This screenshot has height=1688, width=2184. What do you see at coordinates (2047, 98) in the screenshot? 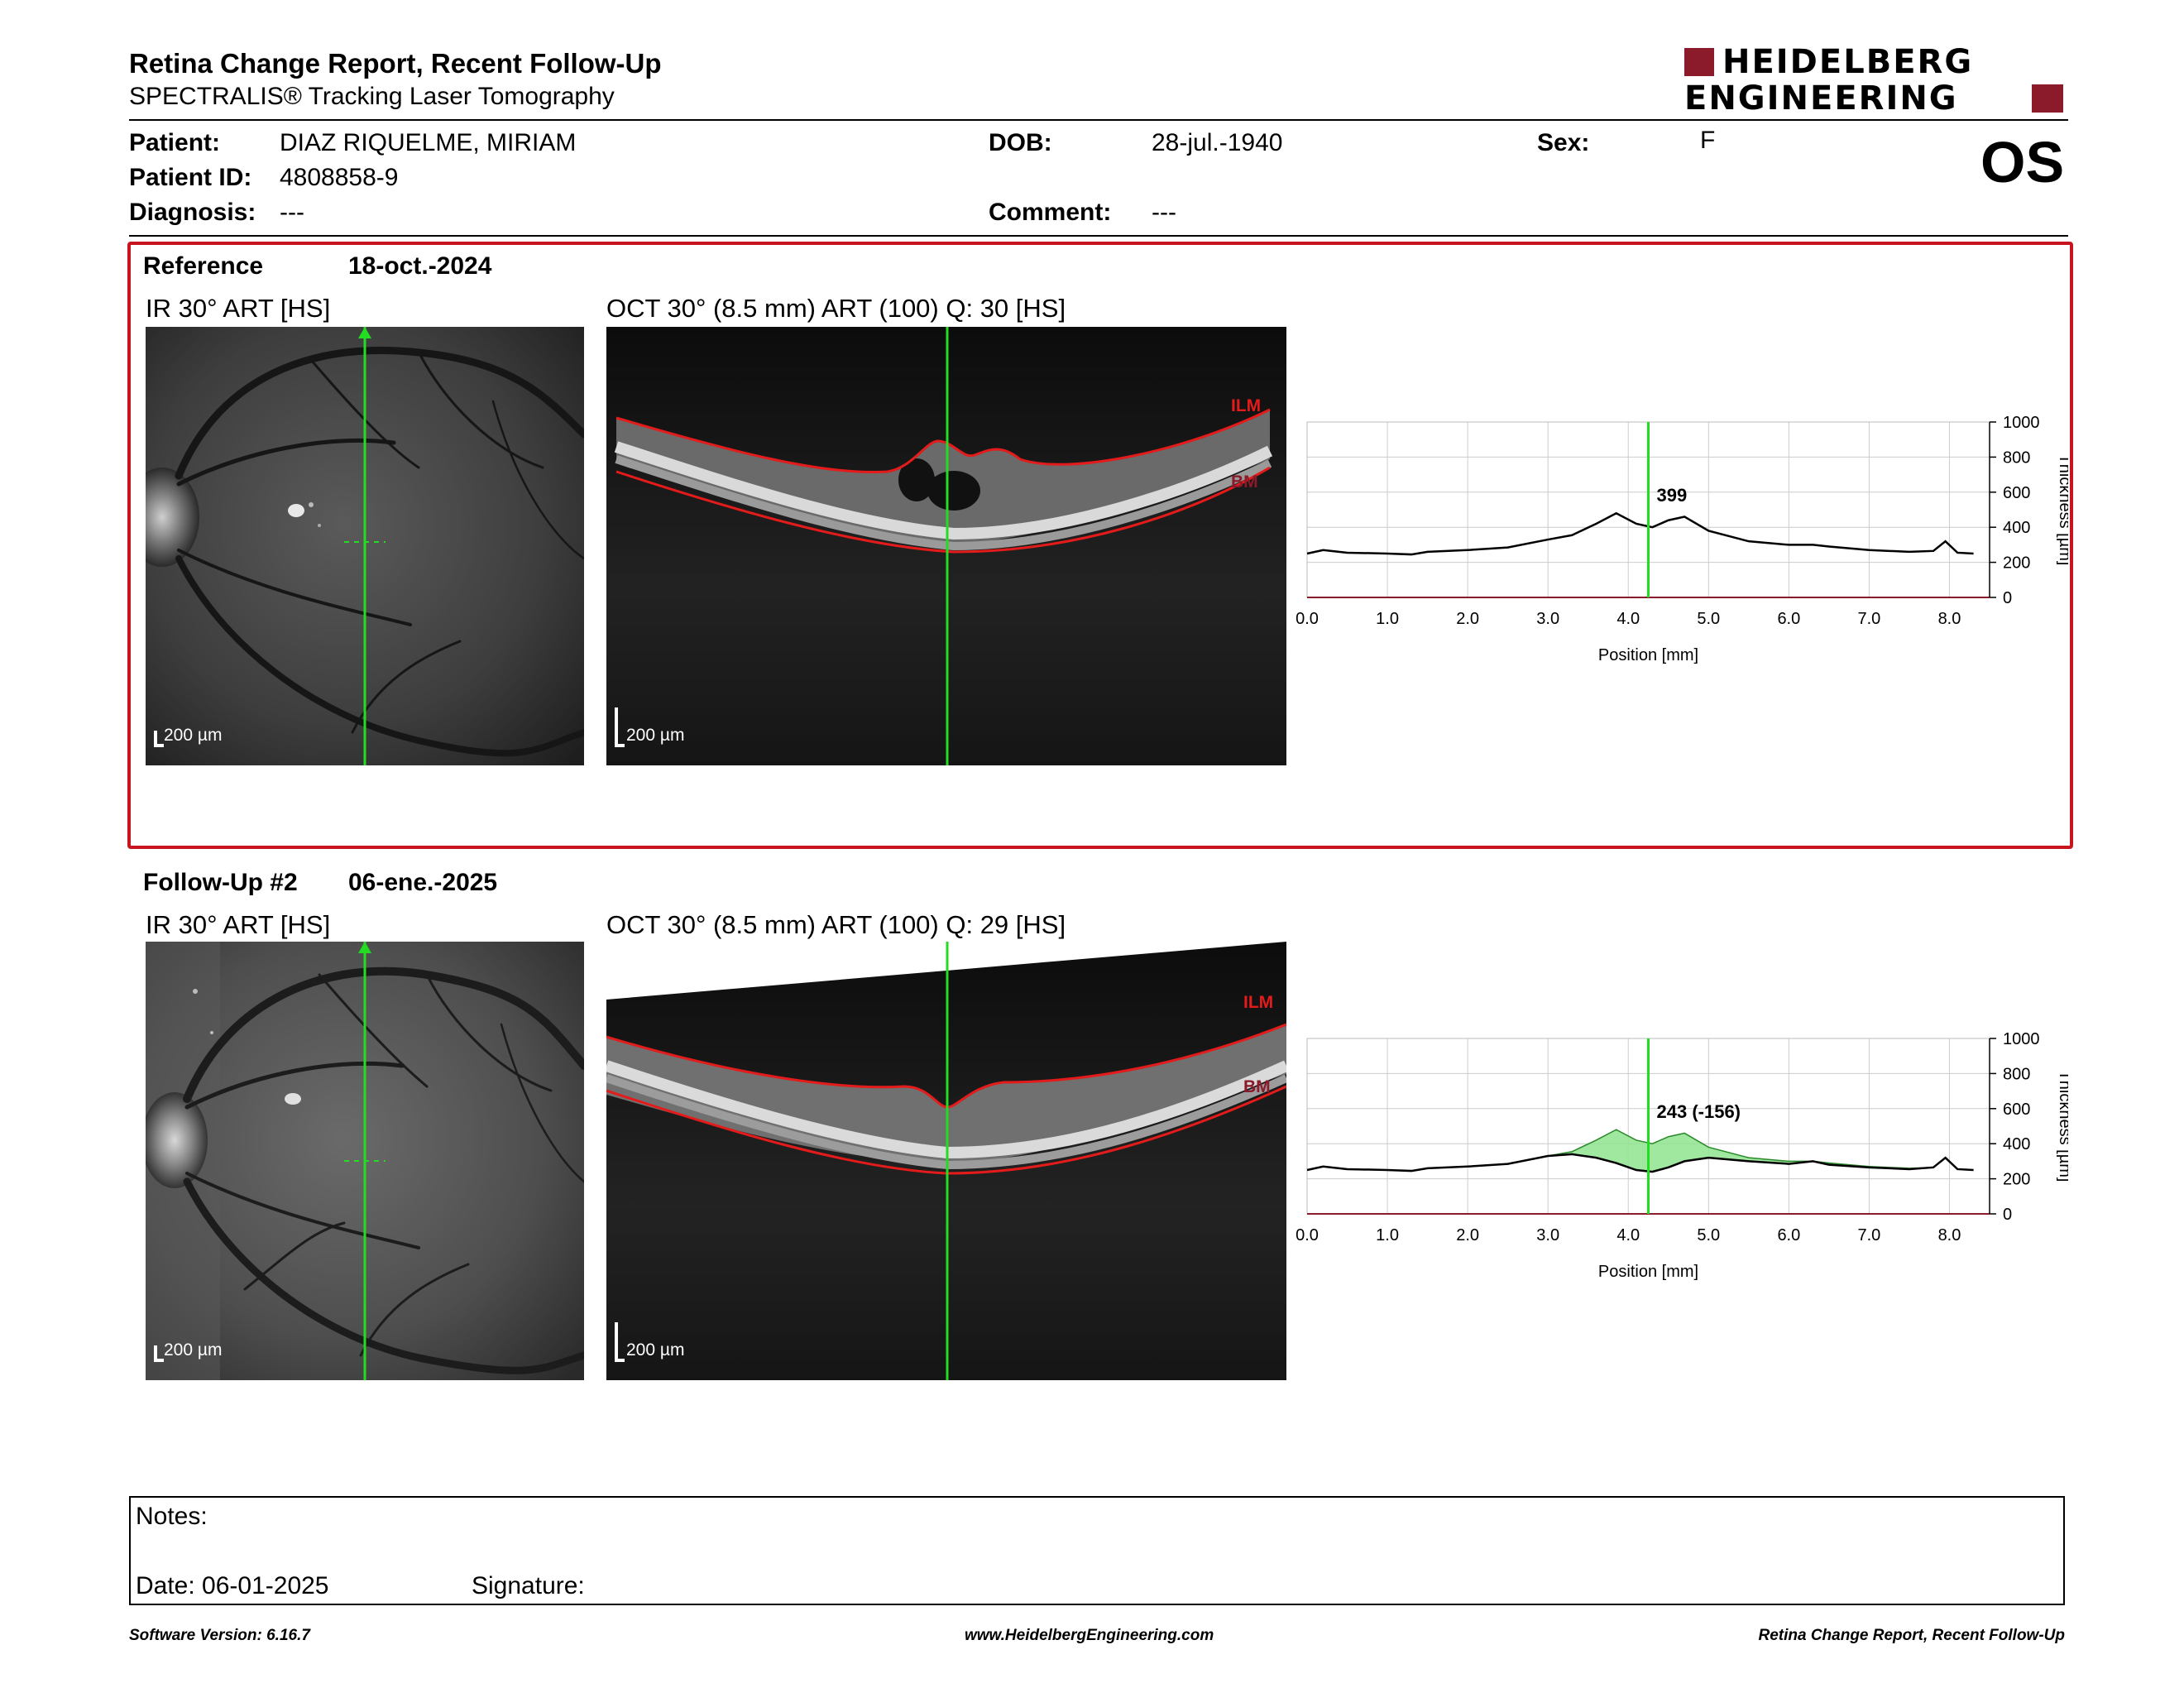
I see `logo-square-bottom` at bounding box center [2047, 98].